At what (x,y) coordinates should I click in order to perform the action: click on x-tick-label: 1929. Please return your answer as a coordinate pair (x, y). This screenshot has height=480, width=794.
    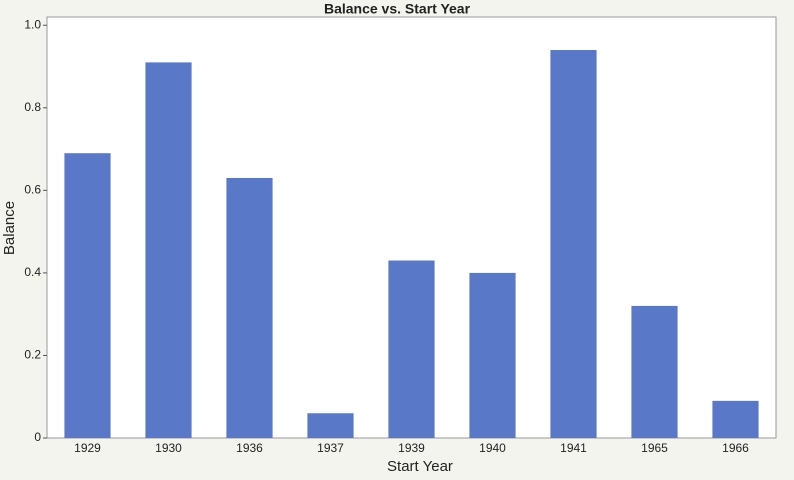
    Looking at the image, I should click on (87, 448).